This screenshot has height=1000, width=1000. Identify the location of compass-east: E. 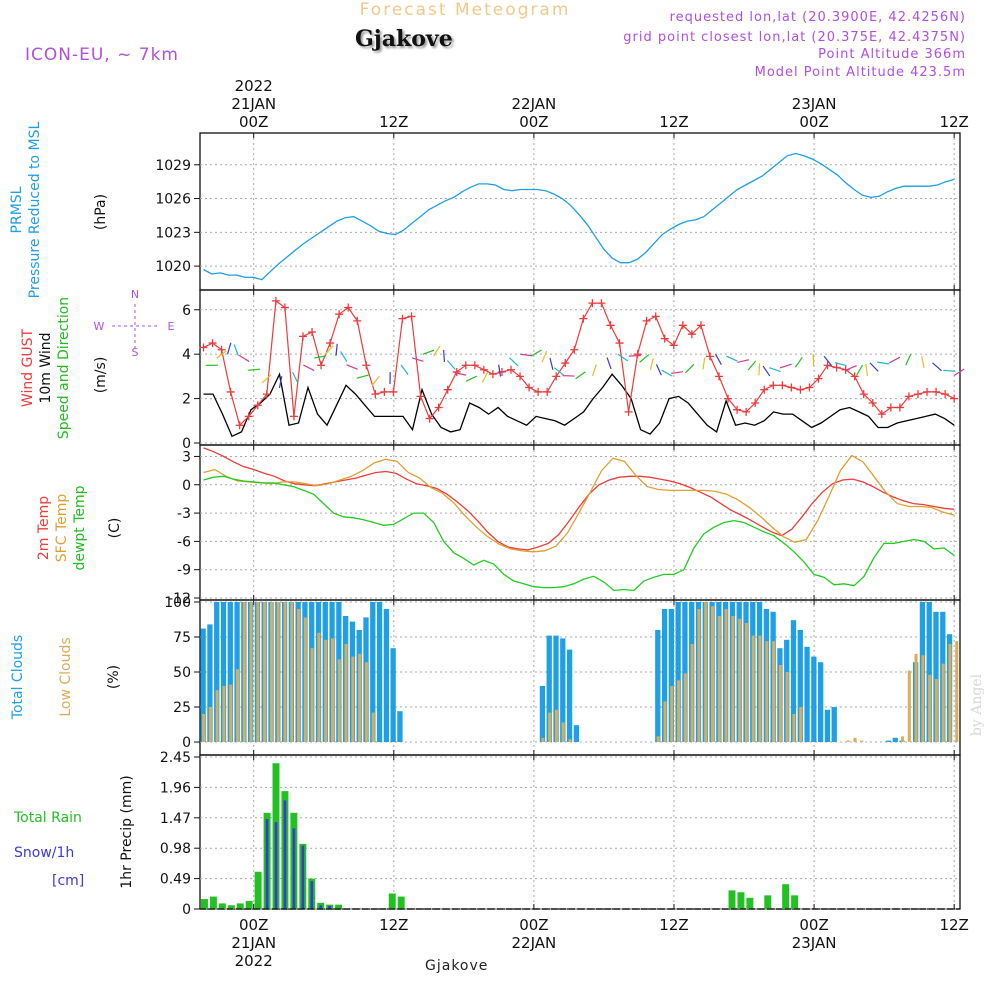
(171, 326).